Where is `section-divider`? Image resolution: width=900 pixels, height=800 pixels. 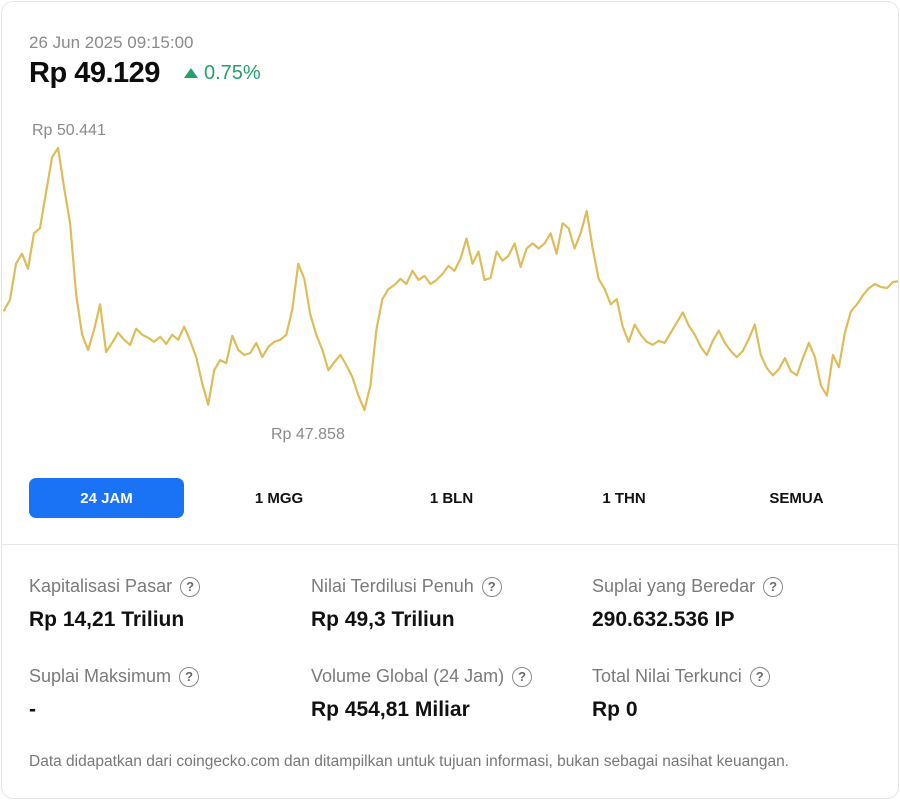 section-divider is located at coordinates (450, 544).